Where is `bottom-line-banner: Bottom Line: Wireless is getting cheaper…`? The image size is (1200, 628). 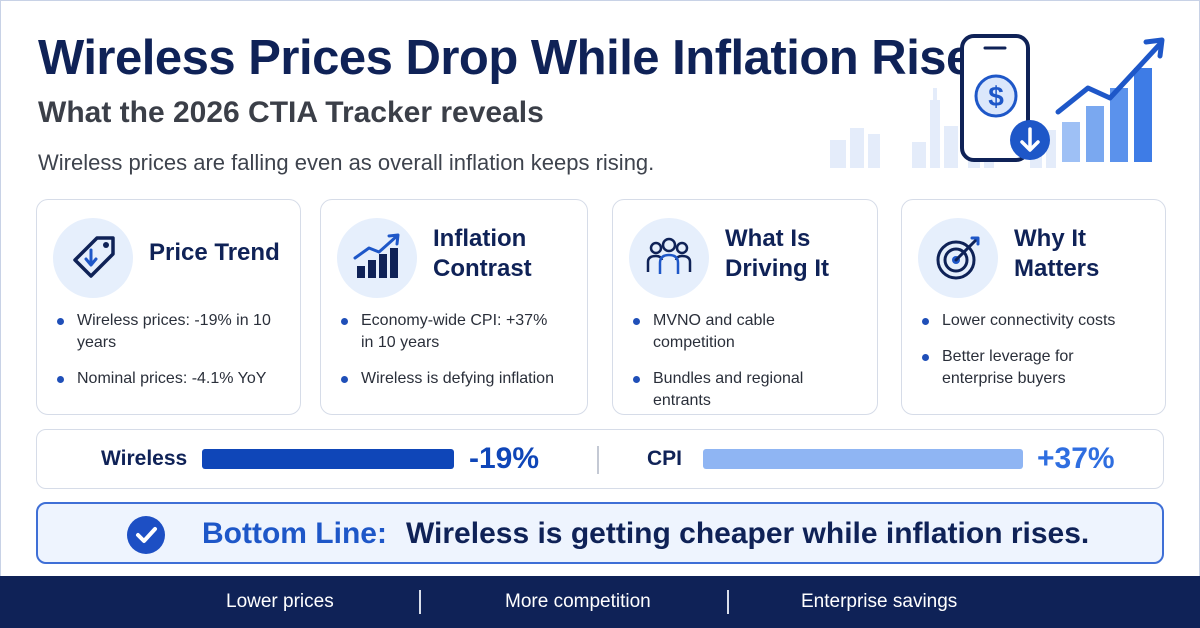
bottom-line-banner: Bottom Line: Wireless is getting cheaper… is located at coordinates (600, 533).